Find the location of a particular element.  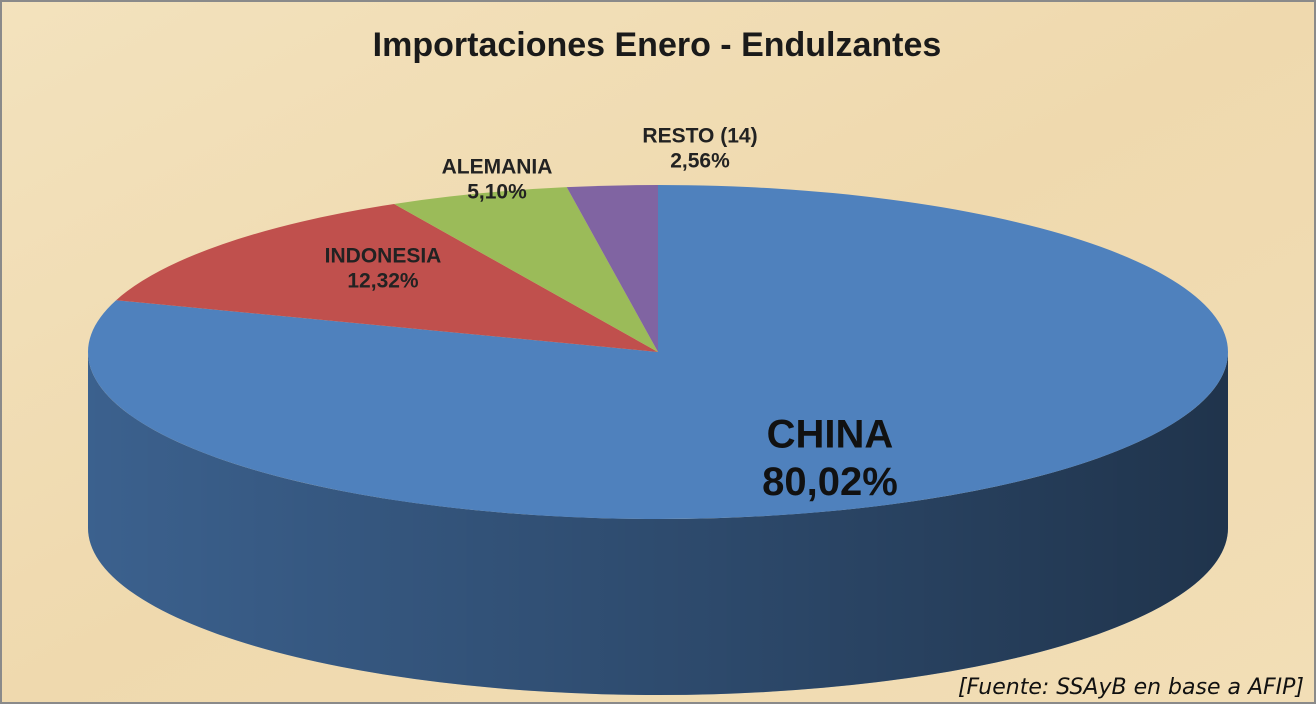

slice-label: CHINA is located at coordinates (830, 435).